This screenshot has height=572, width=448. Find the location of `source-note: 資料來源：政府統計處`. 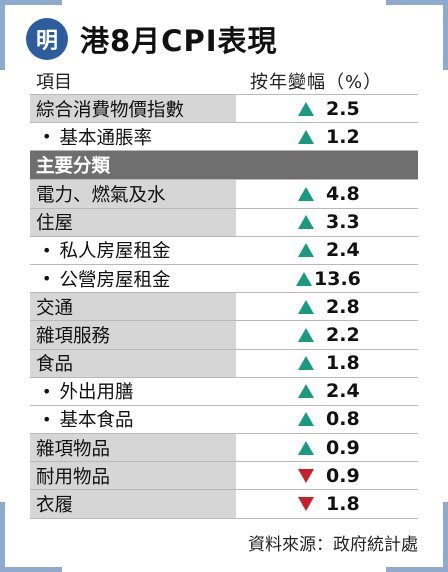

source-note: 資料來源：政府統計處 is located at coordinates (333, 545).